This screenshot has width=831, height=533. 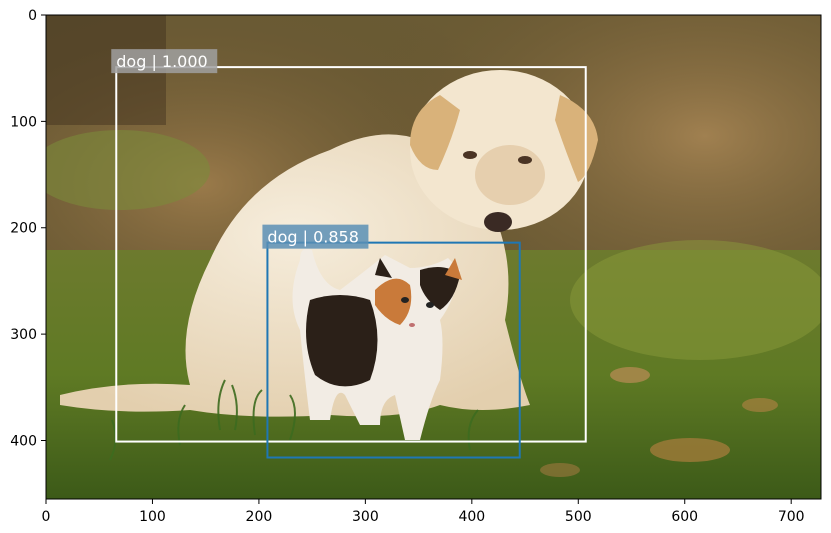 I want to click on y-axis: 0 100 200 300 400, so click(x=28, y=228).